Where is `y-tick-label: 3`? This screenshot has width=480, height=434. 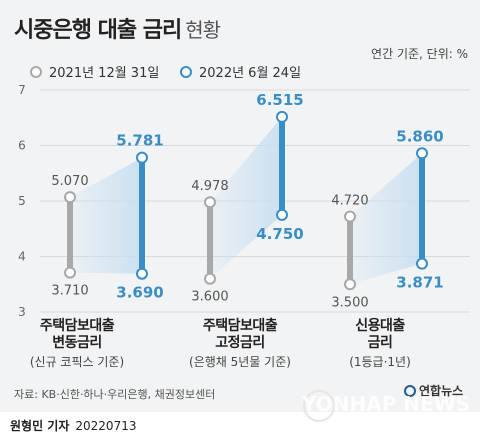 y-tick-label: 3 is located at coordinates (22, 312).